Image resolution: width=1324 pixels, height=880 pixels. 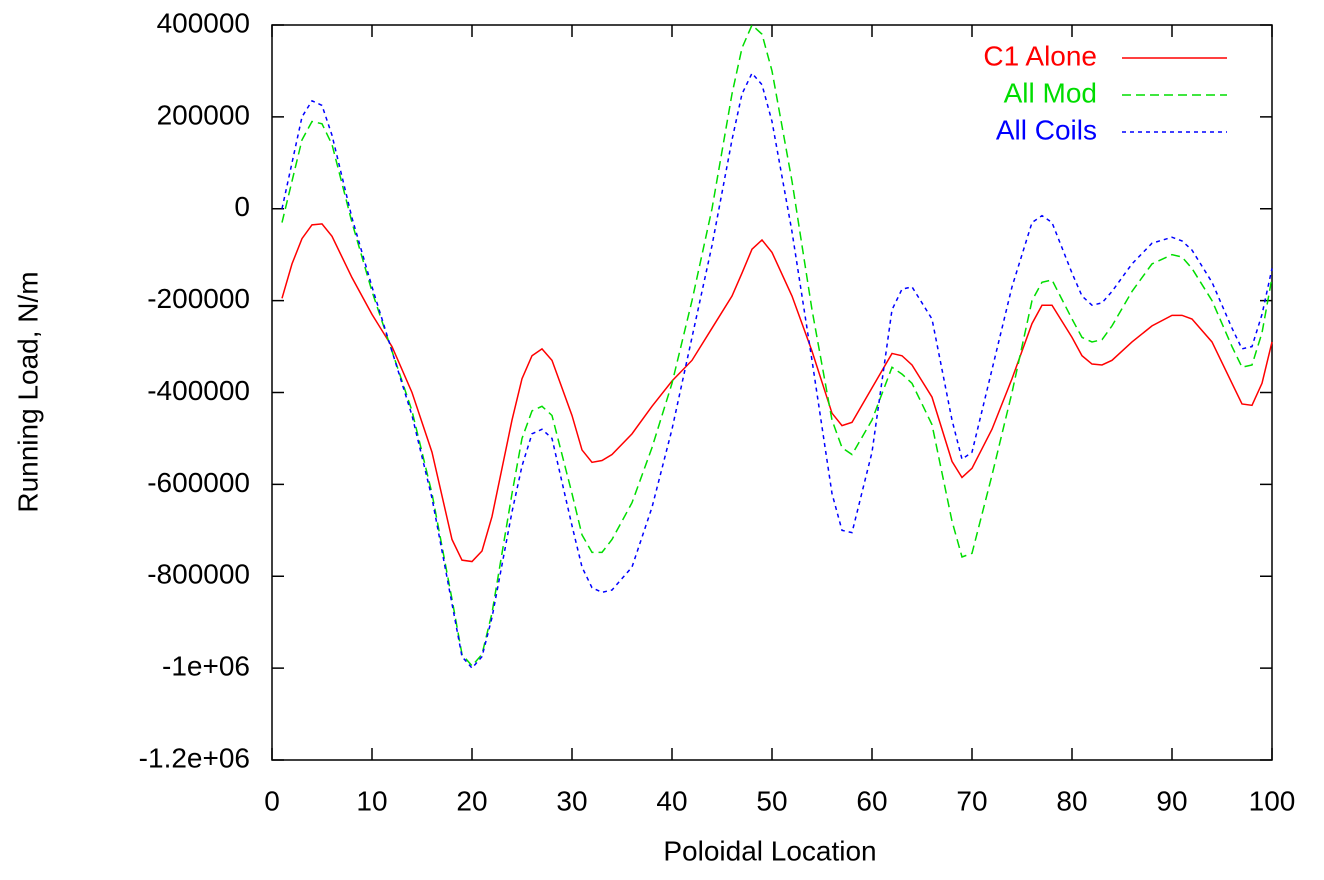 I want to click on y-tick-label: -1e+06, so click(x=206, y=666).